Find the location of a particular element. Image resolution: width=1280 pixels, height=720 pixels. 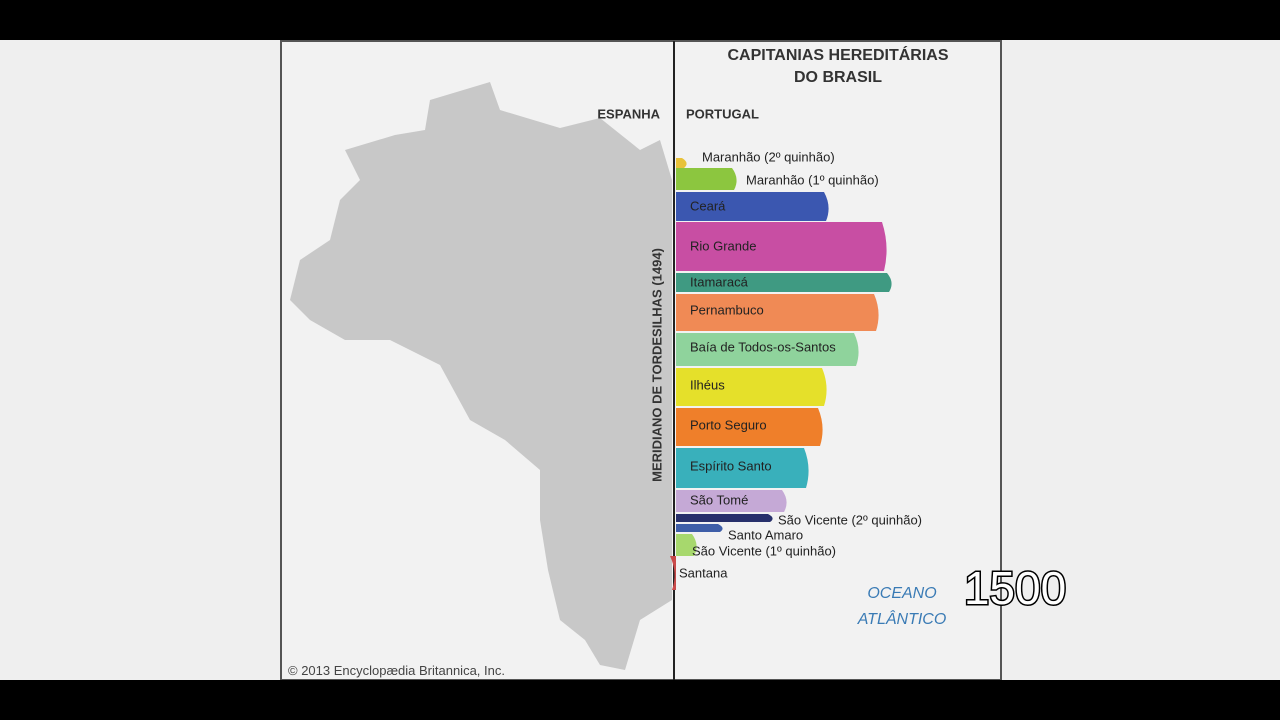

capitania-label: Baía de Todos-os-Santos is located at coordinates (763, 346).